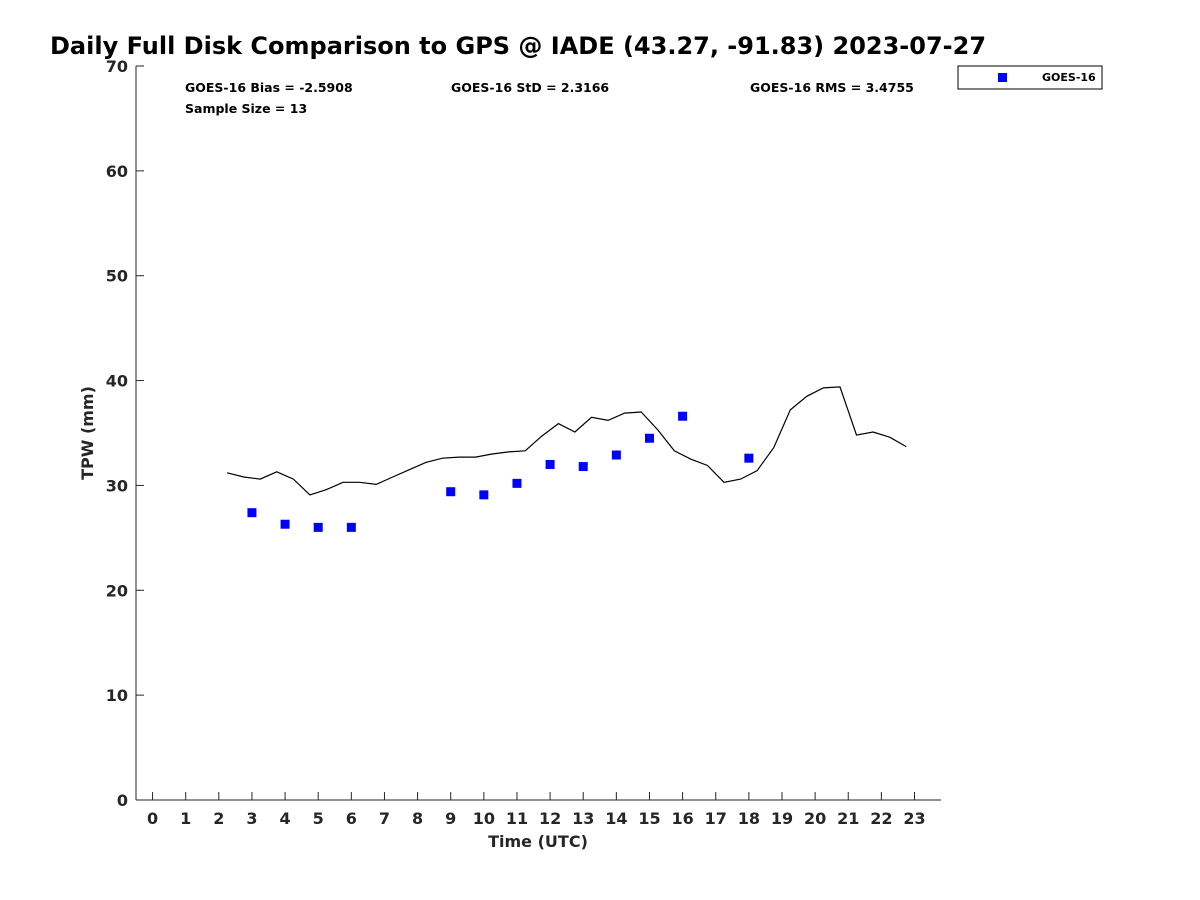 This screenshot has width=1200, height=900. What do you see at coordinates (1069, 77) in the screenshot?
I see `legend-label-goes16: GOES-16` at bounding box center [1069, 77].